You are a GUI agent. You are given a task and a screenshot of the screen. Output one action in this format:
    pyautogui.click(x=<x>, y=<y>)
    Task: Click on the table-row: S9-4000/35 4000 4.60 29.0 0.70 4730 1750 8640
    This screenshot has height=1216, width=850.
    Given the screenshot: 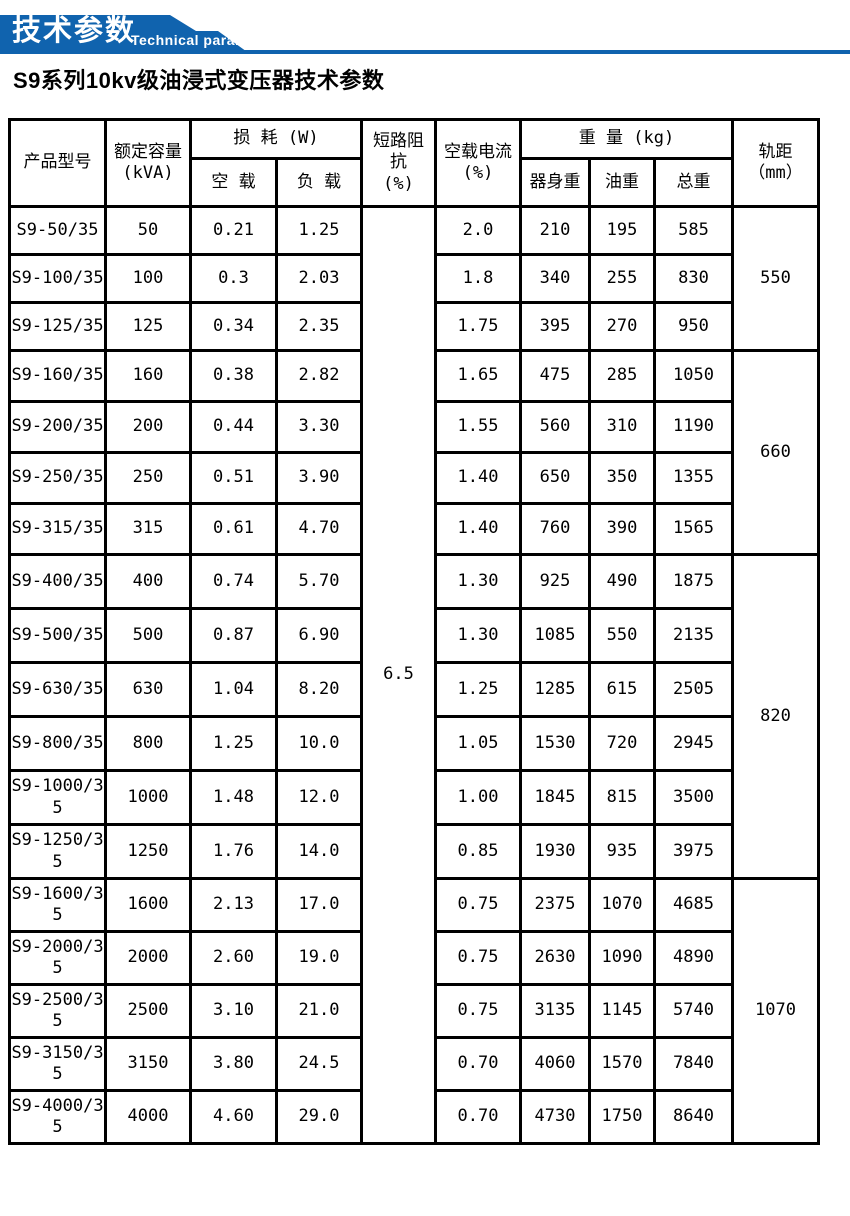 What is the action you would take?
    pyautogui.click(x=413, y=1117)
    